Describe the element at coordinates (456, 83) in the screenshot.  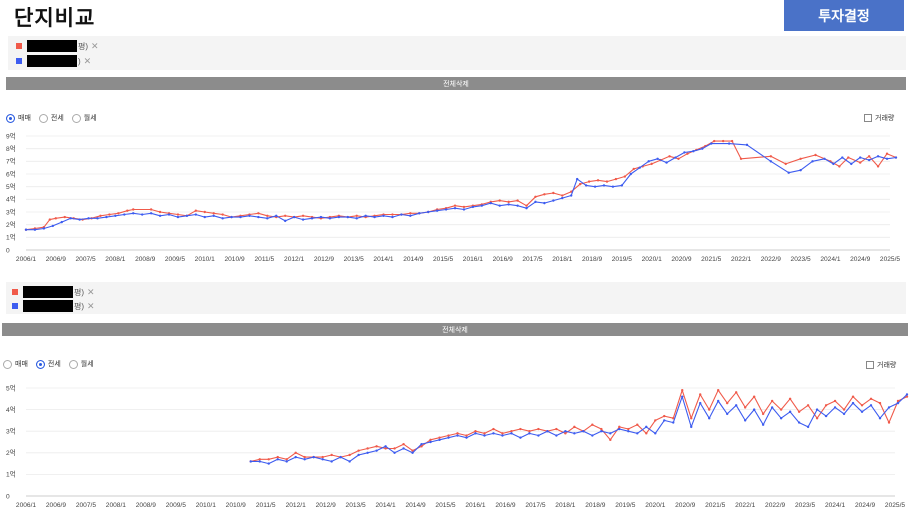
I see `clear-all-button: 전체삭제` at that location.